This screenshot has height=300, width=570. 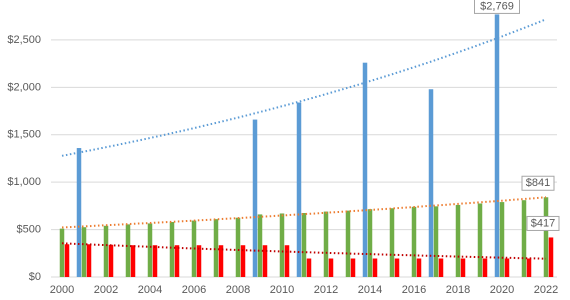 I want to click on x-tick-label: 2022, so click(x=546, y=290).